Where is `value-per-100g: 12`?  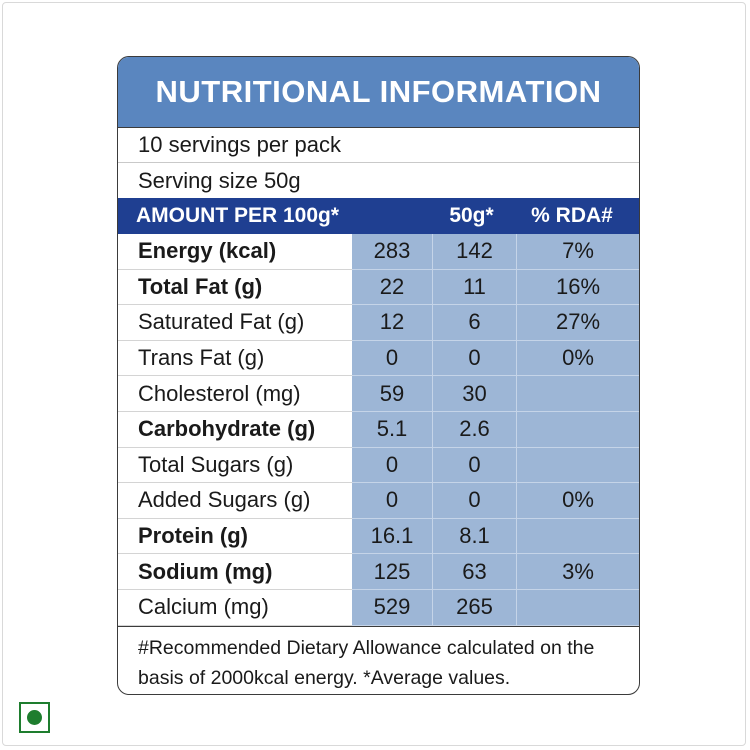 value-per-100g: 12 is located at coordinates (392, 323).